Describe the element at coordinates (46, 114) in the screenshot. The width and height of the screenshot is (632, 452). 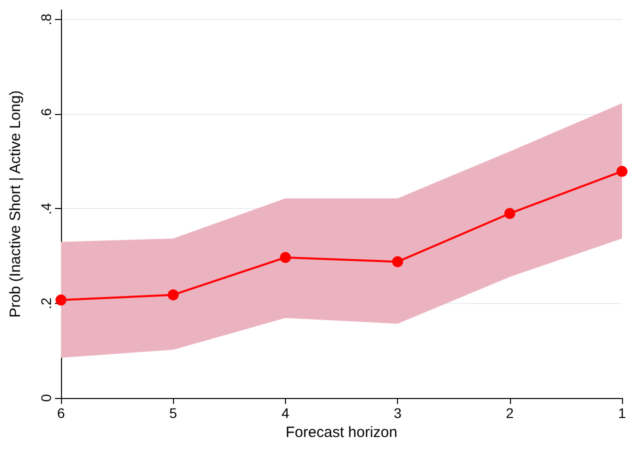
I see `y-tick-label: .6` at that location.